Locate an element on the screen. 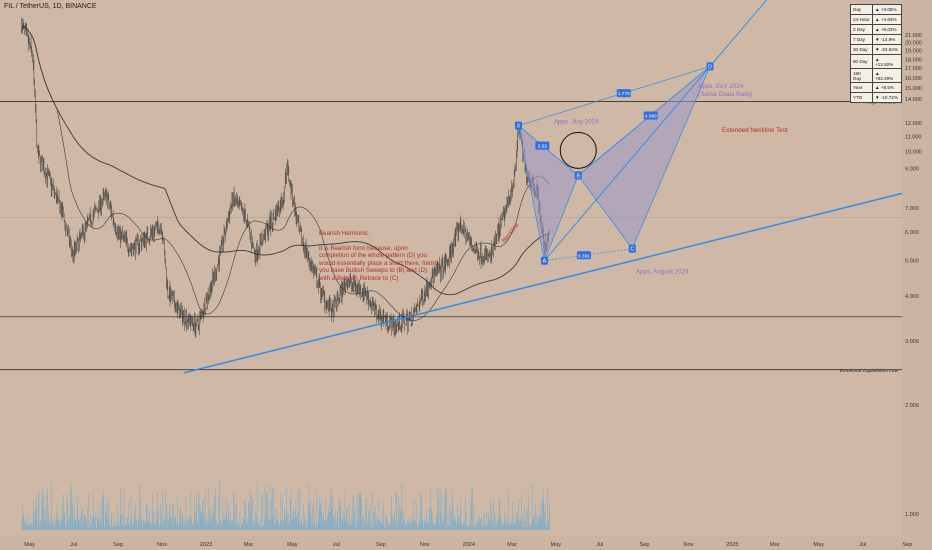  pattern-note: (Santa Claus Rally) is located at coordinates (725, 94).